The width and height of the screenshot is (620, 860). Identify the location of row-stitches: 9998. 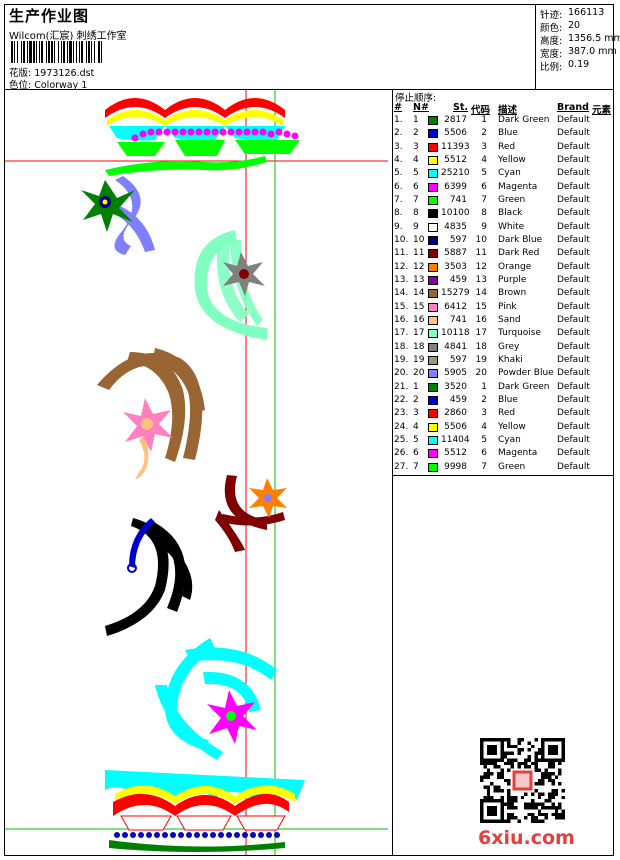
(455, 466).